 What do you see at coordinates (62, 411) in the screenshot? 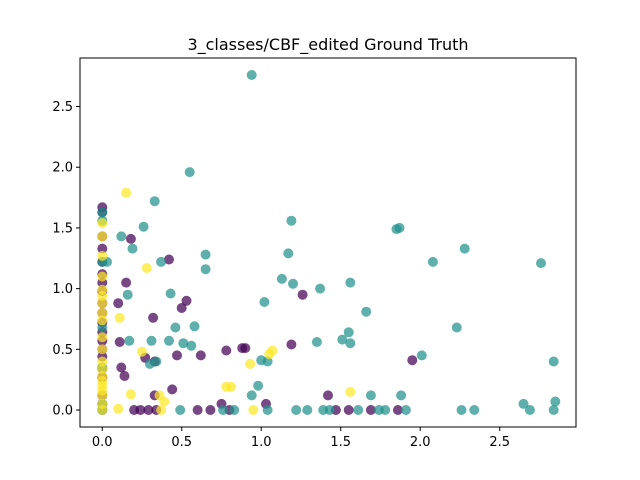
I see `y-tick-label: 0.0` at bounding box center [62, 411].